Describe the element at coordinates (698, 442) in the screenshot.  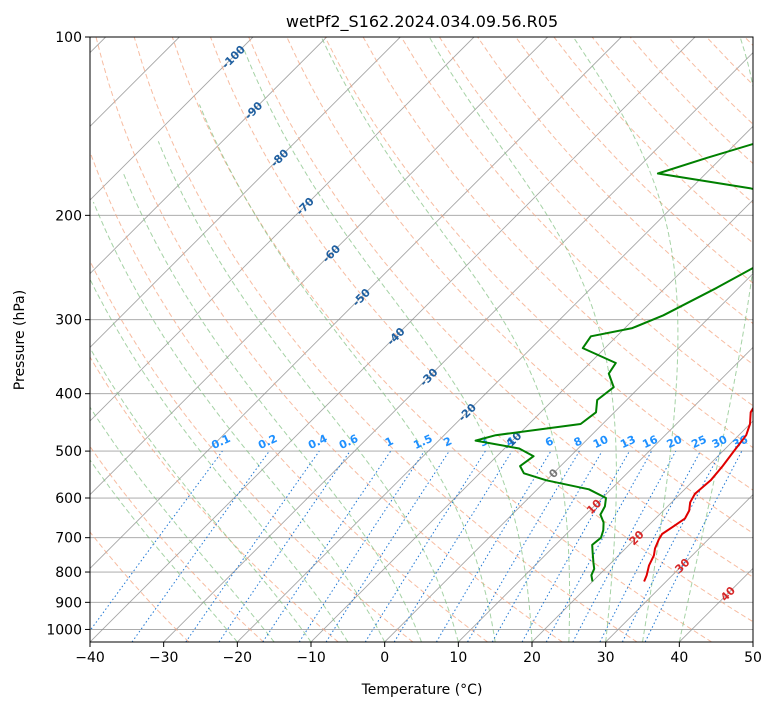
I see `mixing-ratio-label: 25` at that location.